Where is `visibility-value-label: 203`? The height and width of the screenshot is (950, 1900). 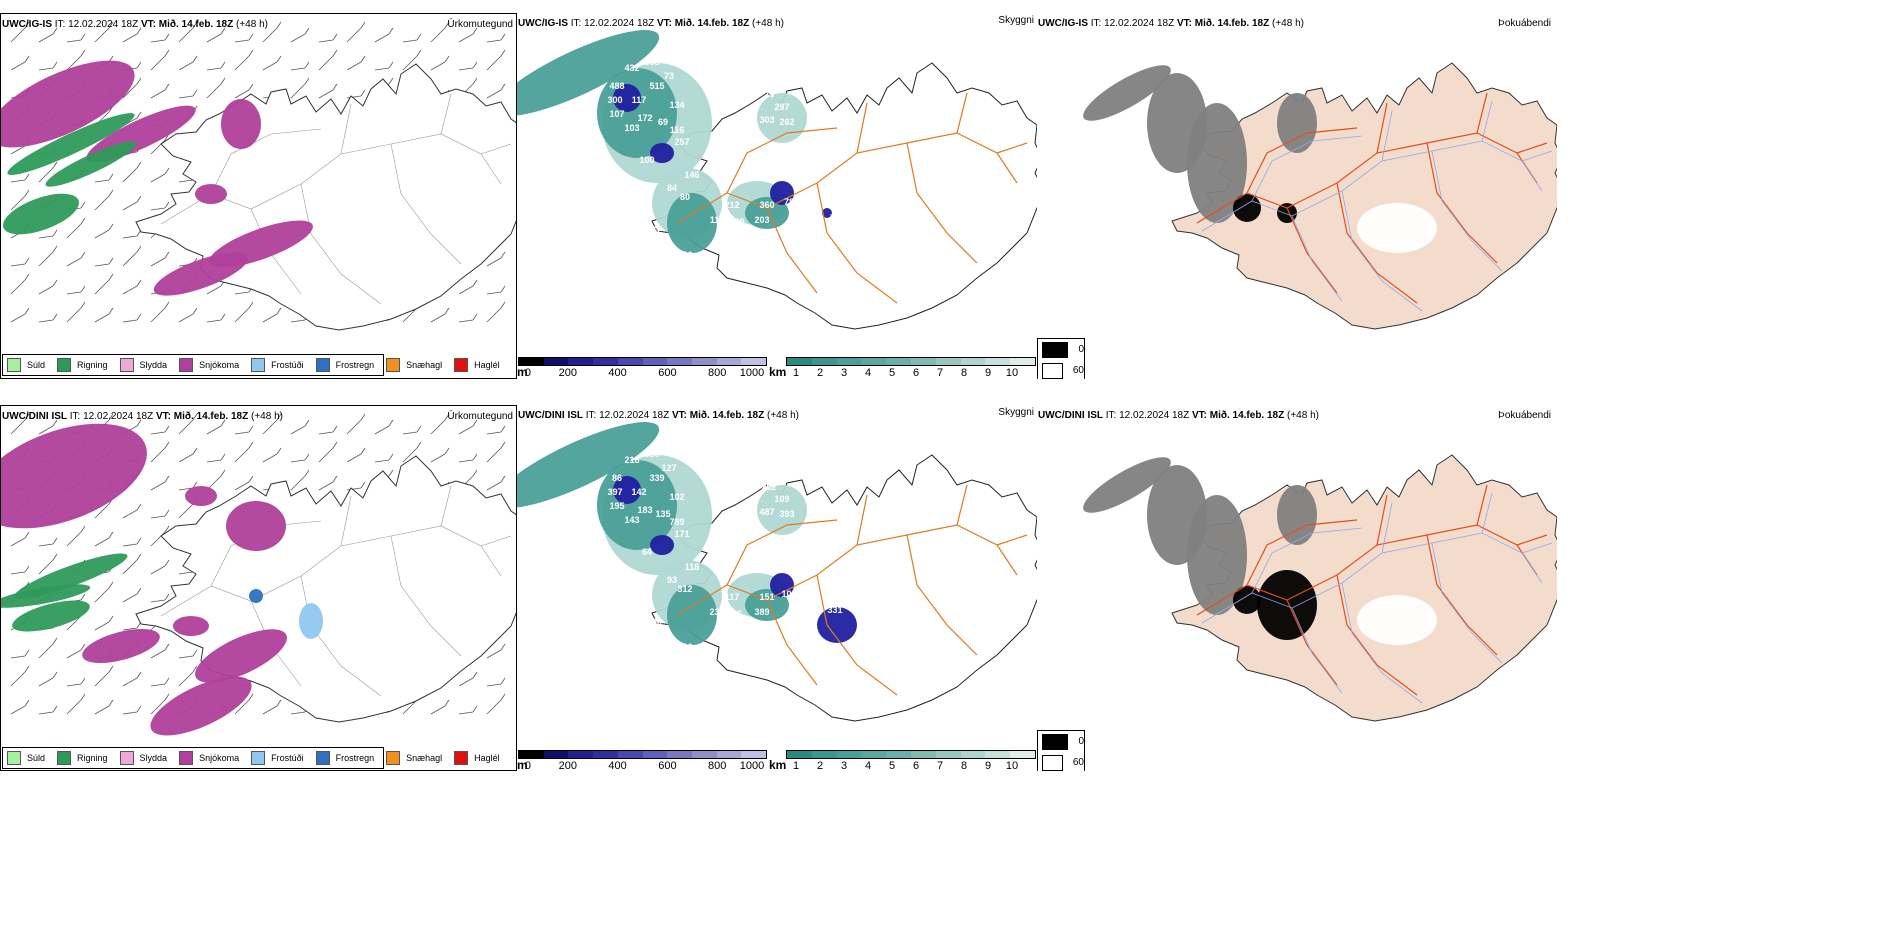
visibility-value-label: 203 is located at coordinates (761, 220).